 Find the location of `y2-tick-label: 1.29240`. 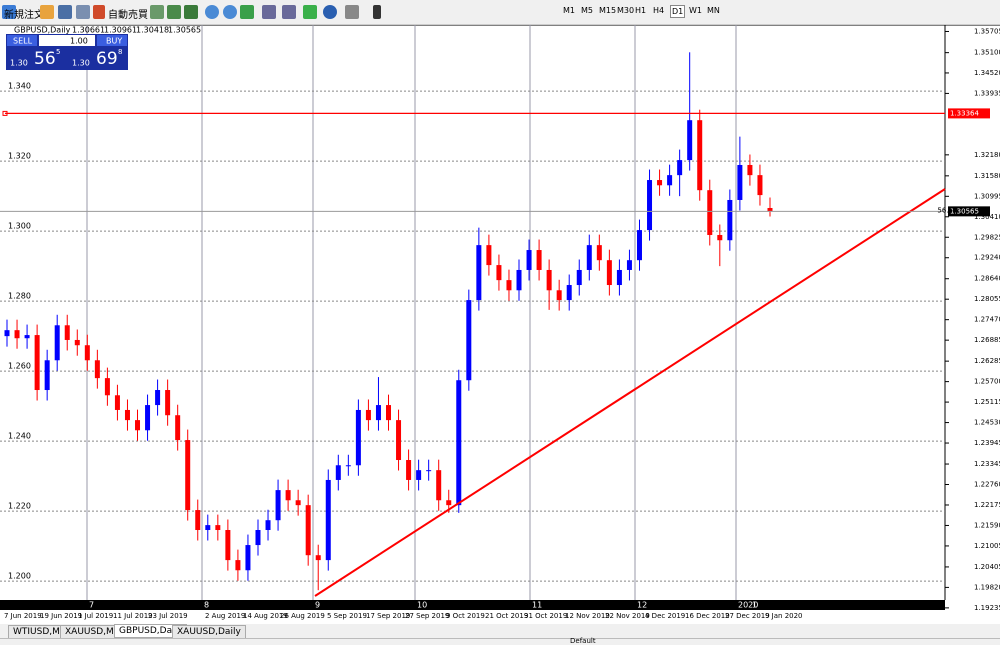

y2-tick-label: 1.29240 is located at coordinates (987, 258).